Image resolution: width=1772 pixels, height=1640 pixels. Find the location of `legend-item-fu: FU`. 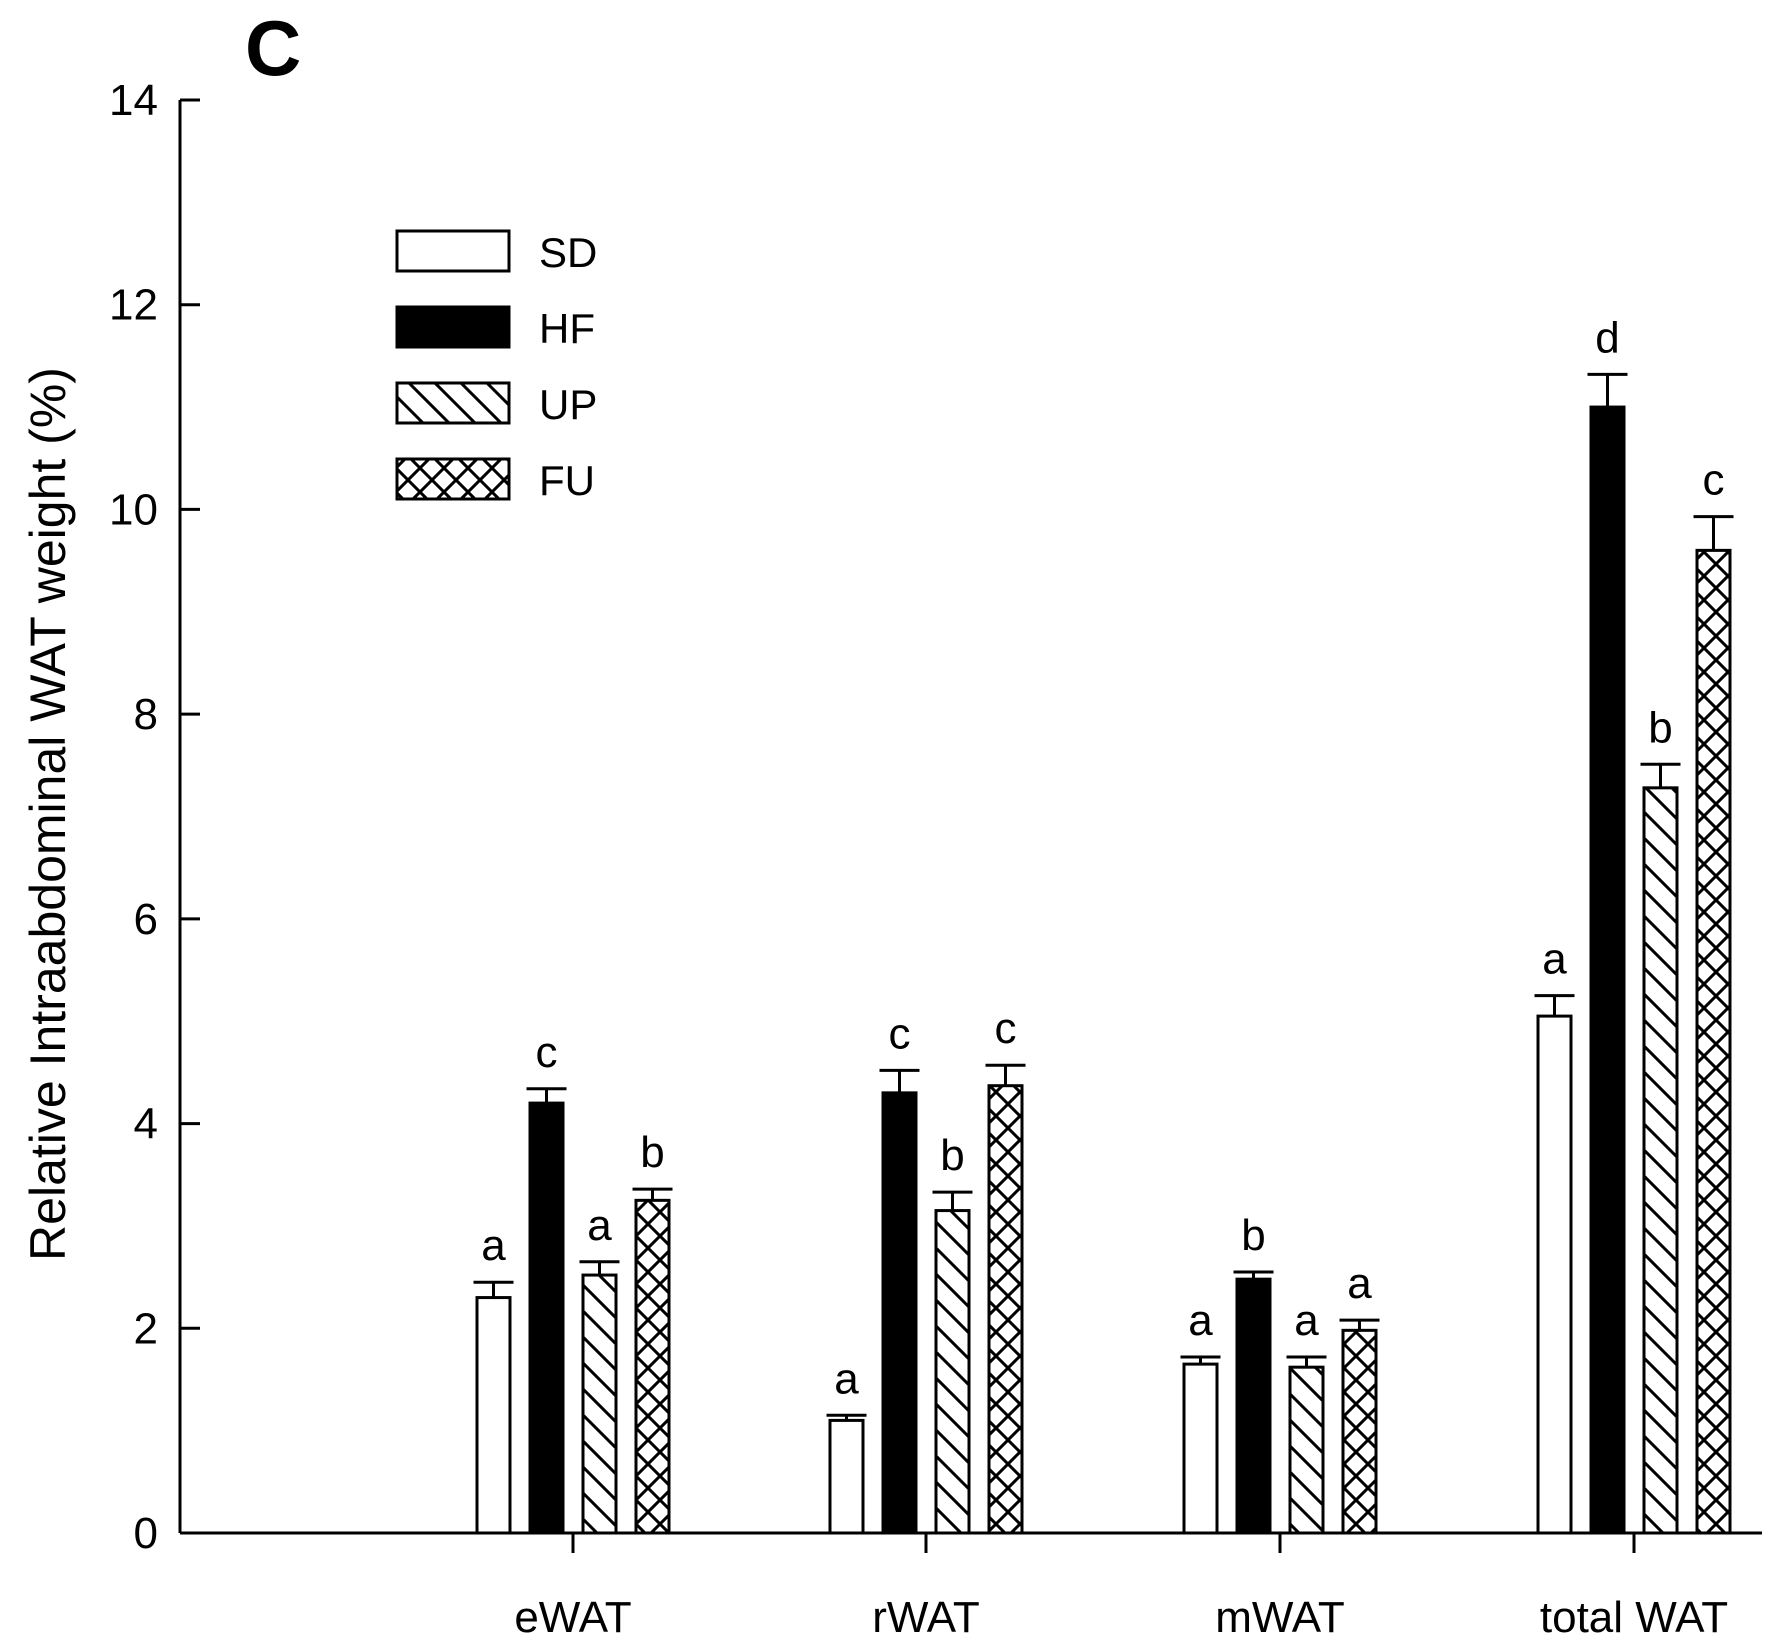

legend-item-fu: FU is located at coordinates (495, 480).